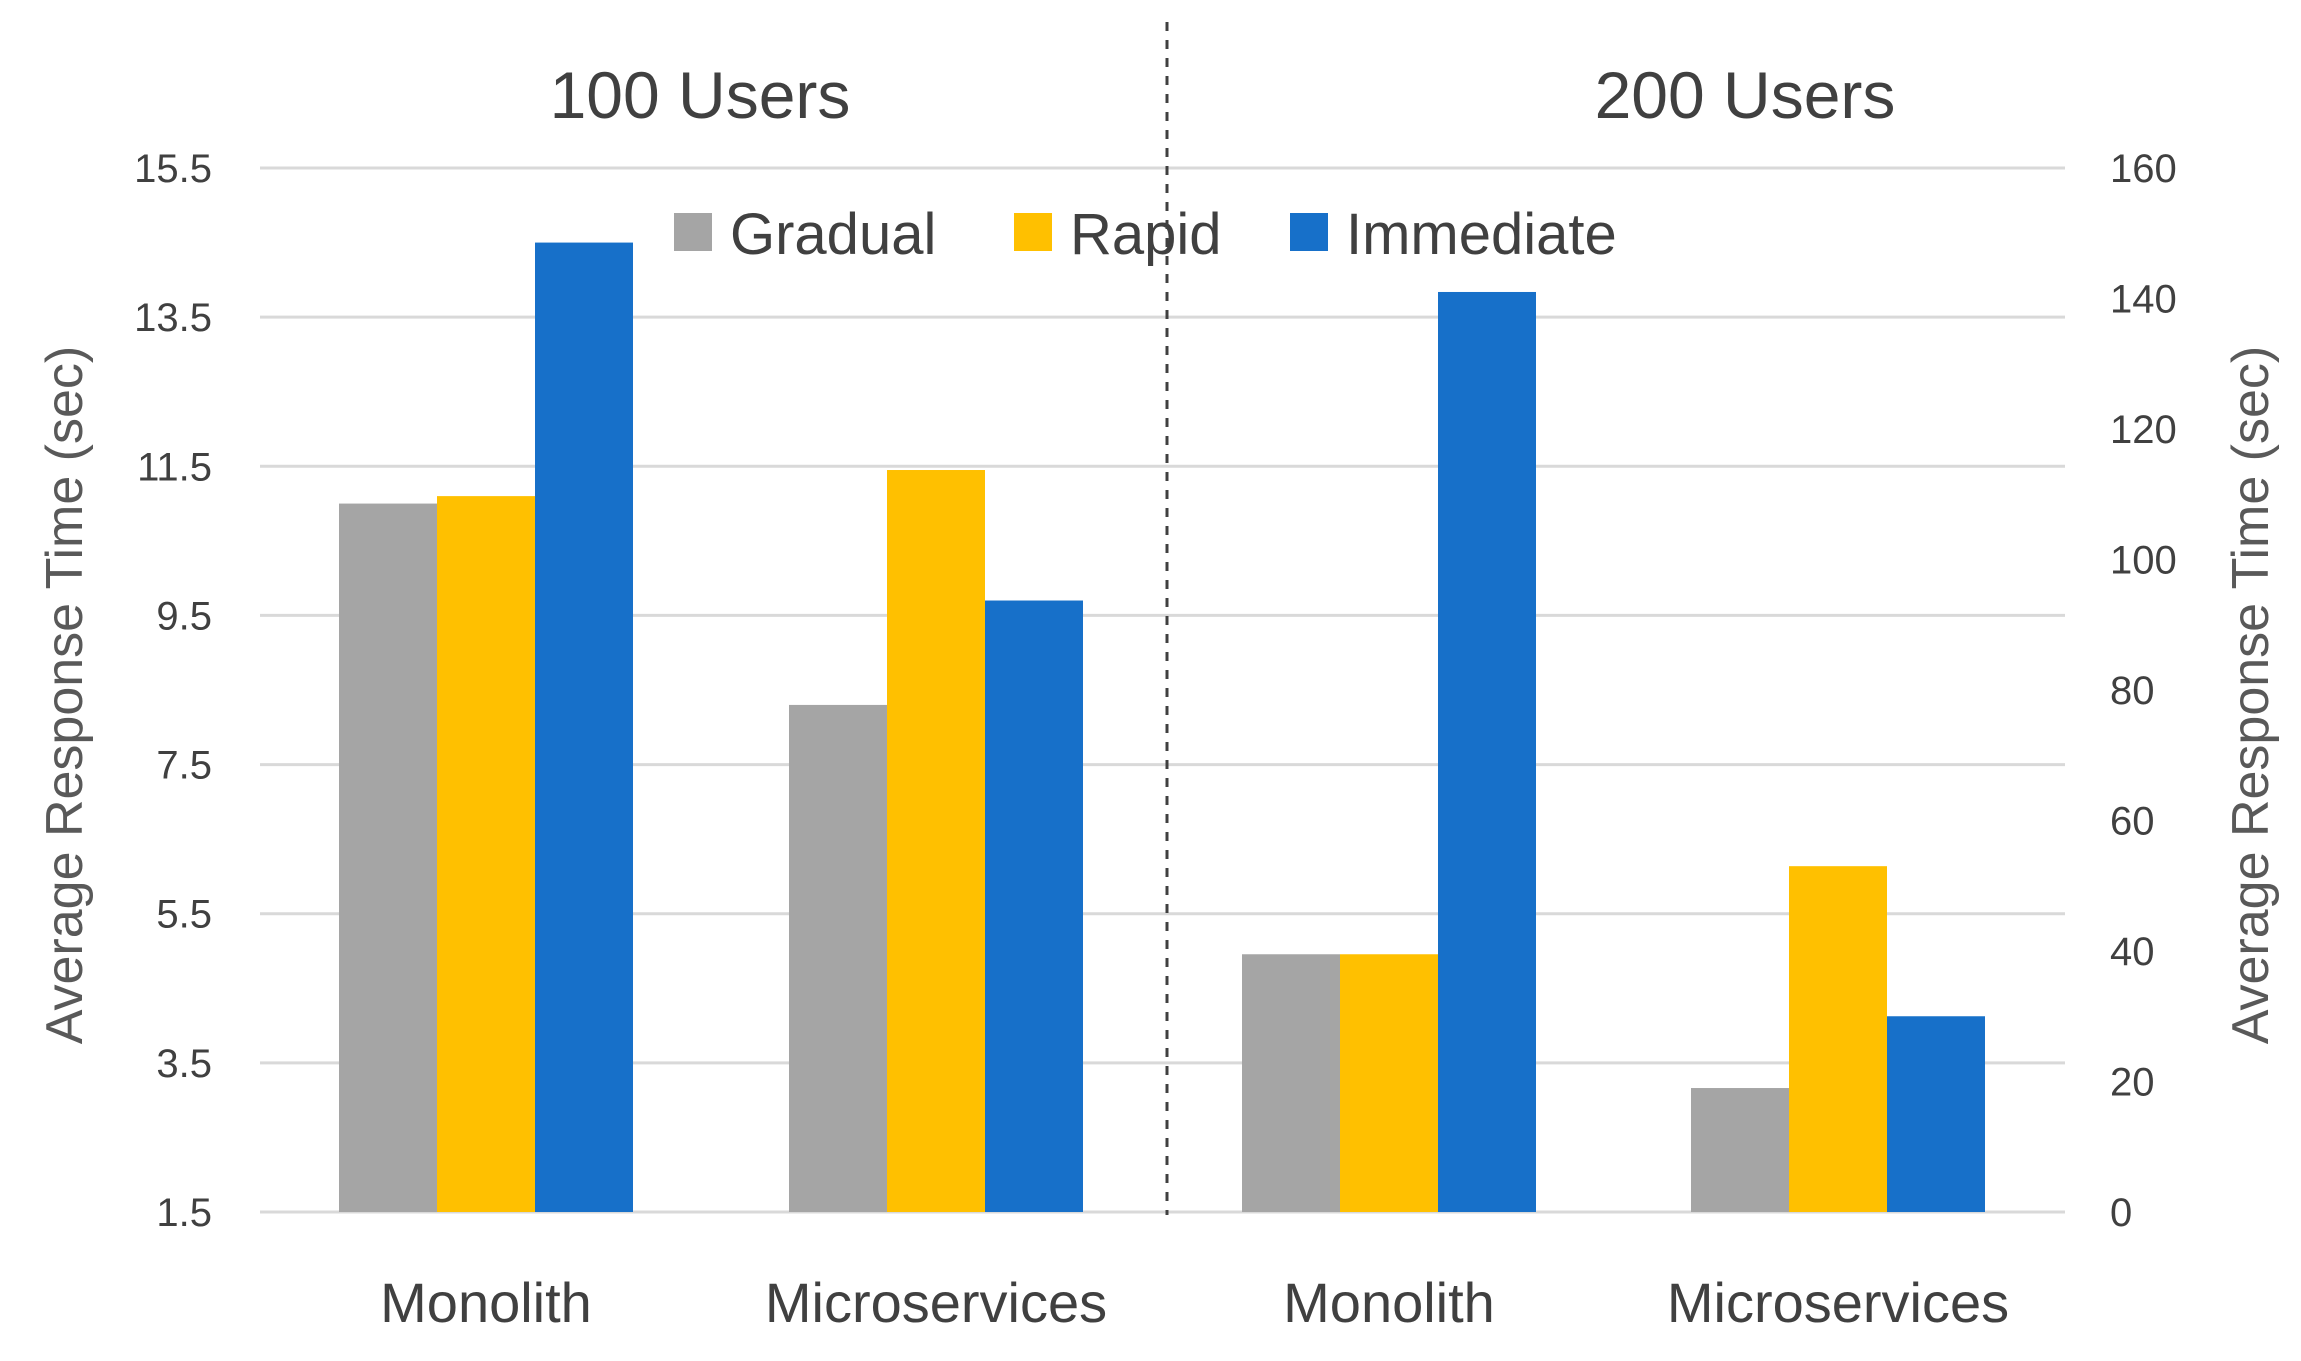 The width and height of the screenshot is (2301, 1361). I want to click on left-tick-label: 1.5, so click(184, 1213).